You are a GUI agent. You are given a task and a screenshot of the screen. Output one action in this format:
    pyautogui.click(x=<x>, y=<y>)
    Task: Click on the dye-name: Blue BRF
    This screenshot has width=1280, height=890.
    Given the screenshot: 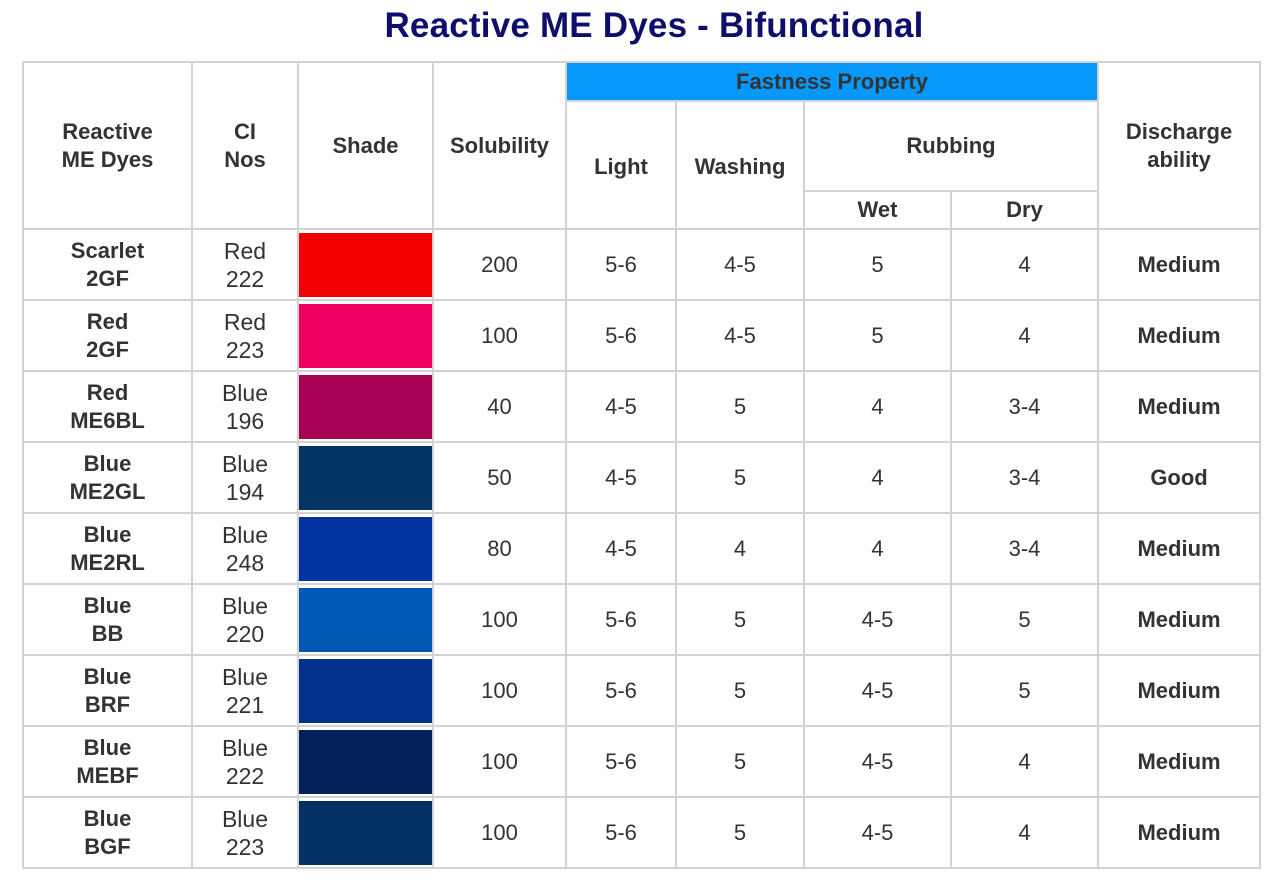 What is the action you would take?
    pyautogui.click(x=107, y=690)
    